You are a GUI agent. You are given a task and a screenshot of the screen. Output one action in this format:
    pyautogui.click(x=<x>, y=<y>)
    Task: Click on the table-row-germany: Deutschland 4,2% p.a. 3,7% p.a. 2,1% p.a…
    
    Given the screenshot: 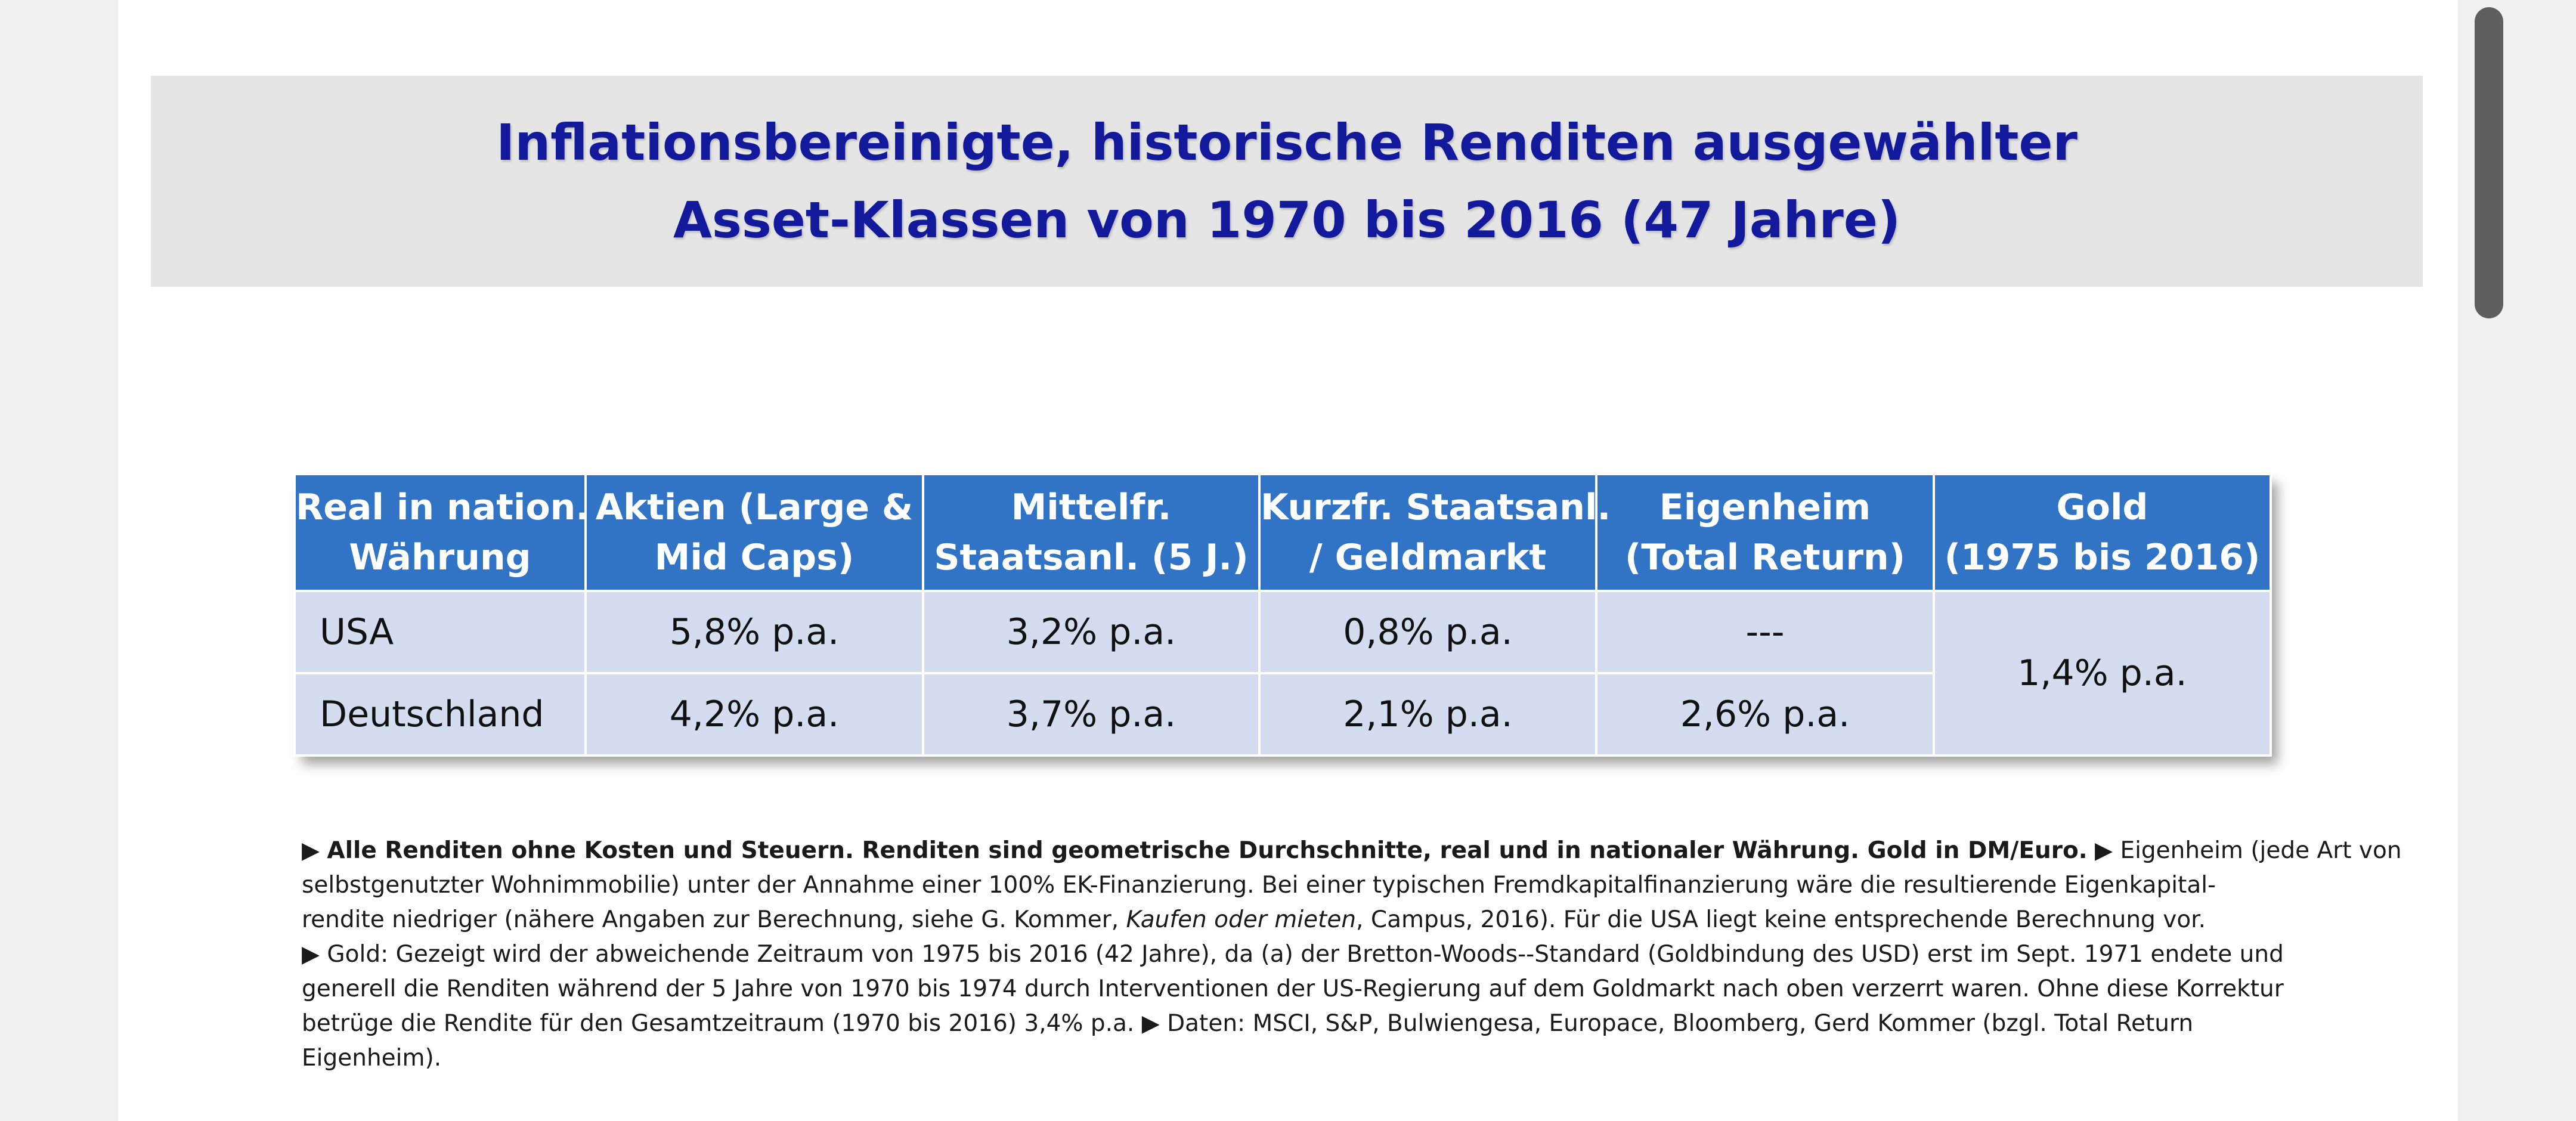 What is the action you would take?
    pyautogui.click(x=1282, y=714)
    